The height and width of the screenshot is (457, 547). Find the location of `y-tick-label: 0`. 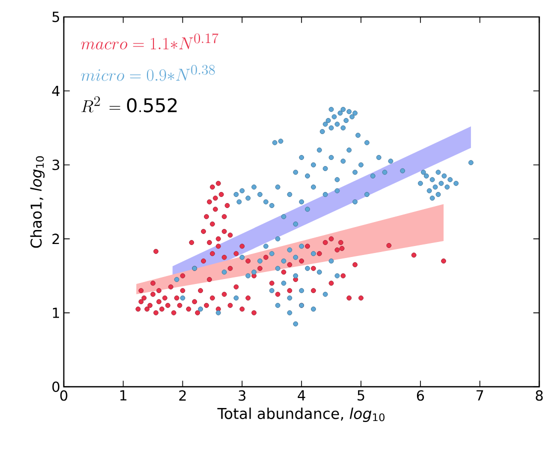

y-tick-label: 0 is located at coordinates (56, 387).